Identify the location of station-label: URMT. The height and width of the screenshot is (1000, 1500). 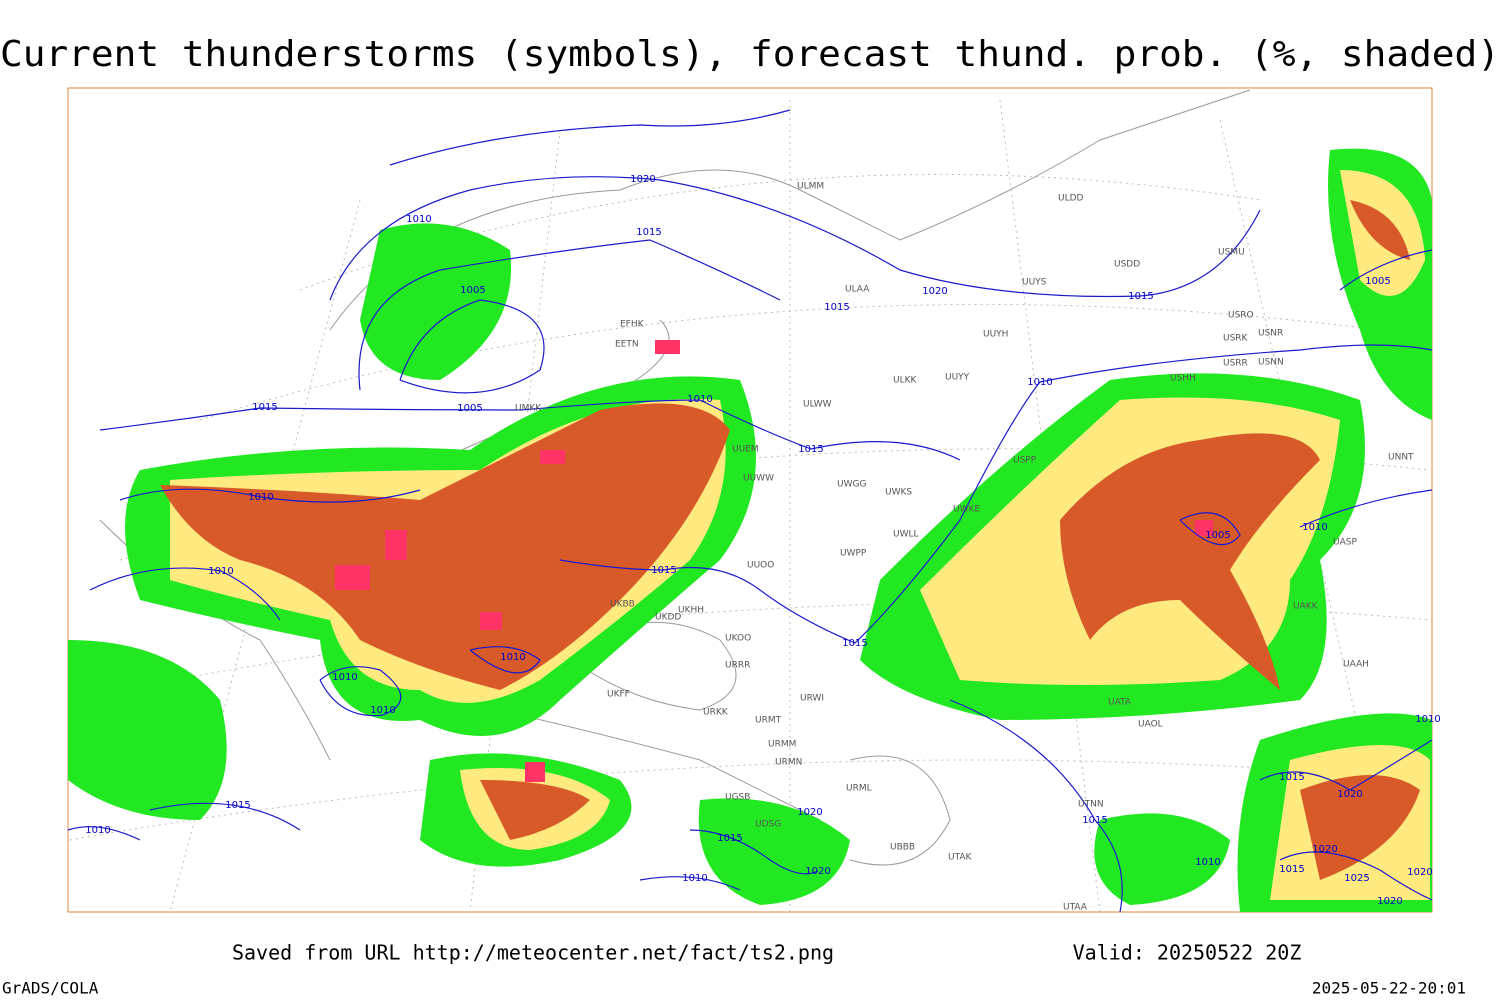
(768, 721).